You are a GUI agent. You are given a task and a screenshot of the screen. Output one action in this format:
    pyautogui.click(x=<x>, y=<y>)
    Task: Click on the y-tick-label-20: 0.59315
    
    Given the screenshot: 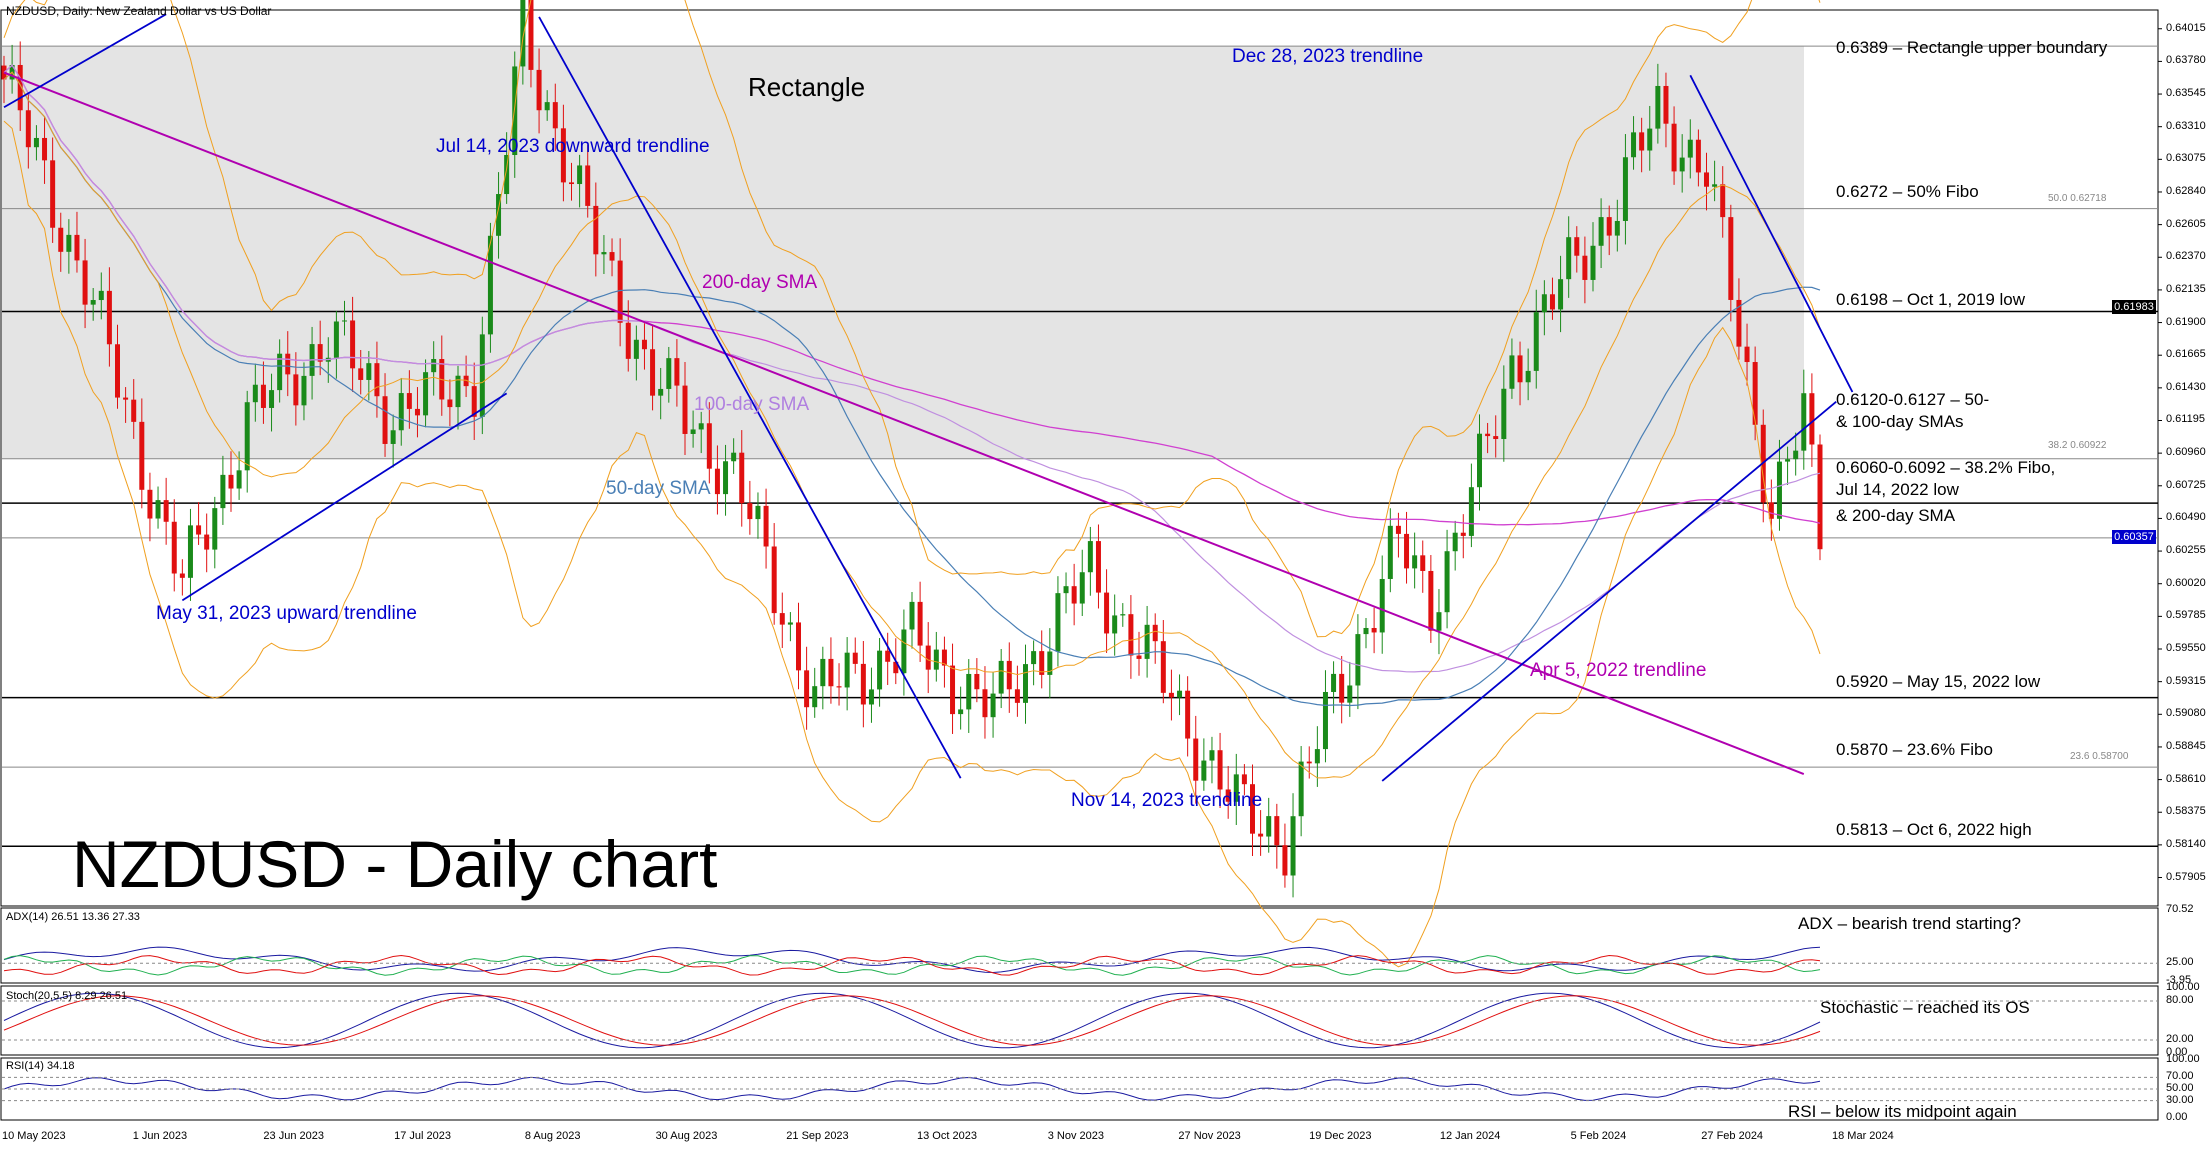 What is the action you would take?
    pyautogui.click(x=2186, y=680)
    